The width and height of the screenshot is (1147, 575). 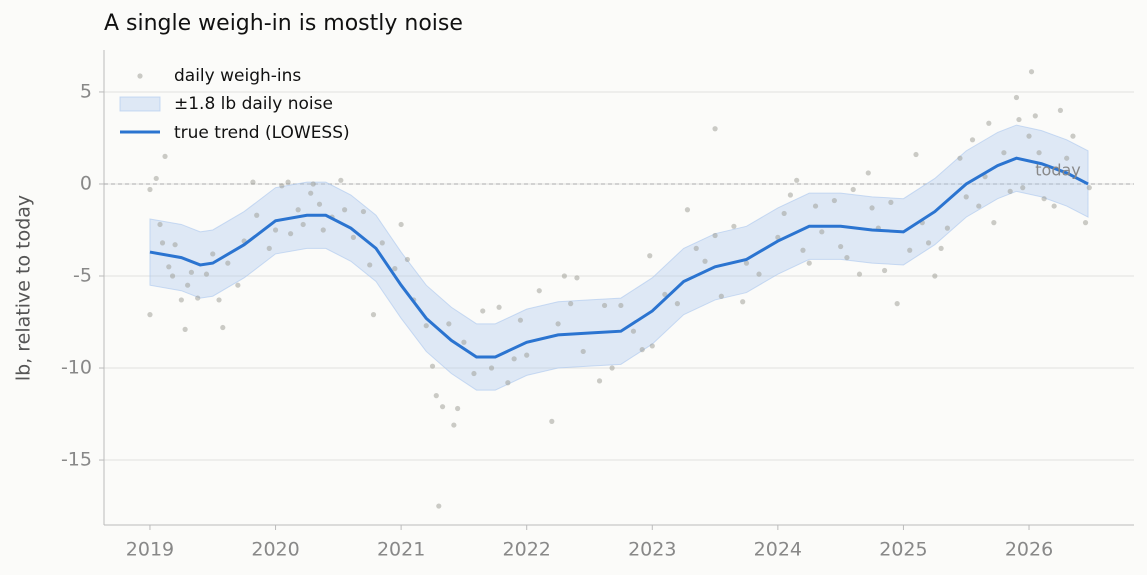 What do you see at coordinates (150, 550) in the screenshot?
I see `x-tick-label: 2019` at bounding box center [150, 550].